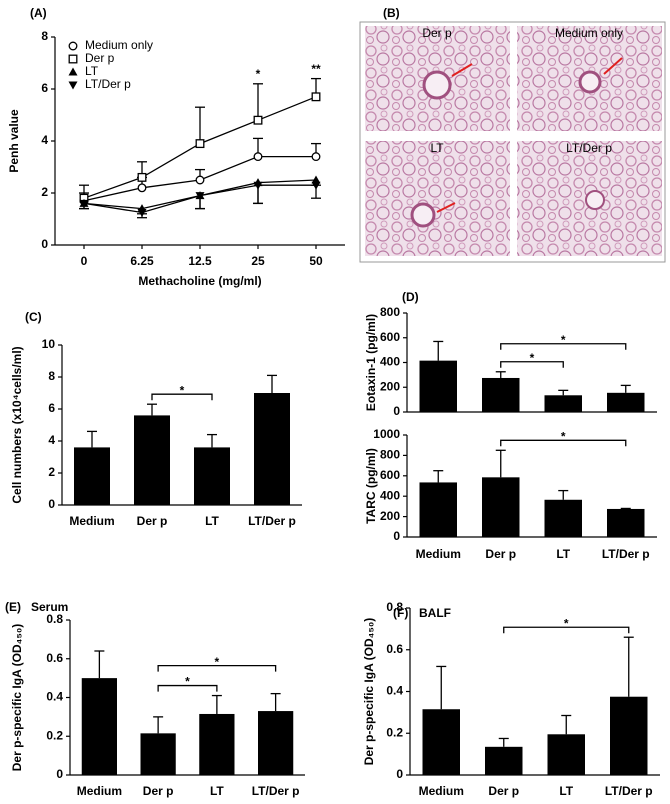 The image size is (670, 804). Describe the element at coordinates (44, 36) in the screenshot. I see `y-tick-label: 8` at that location.